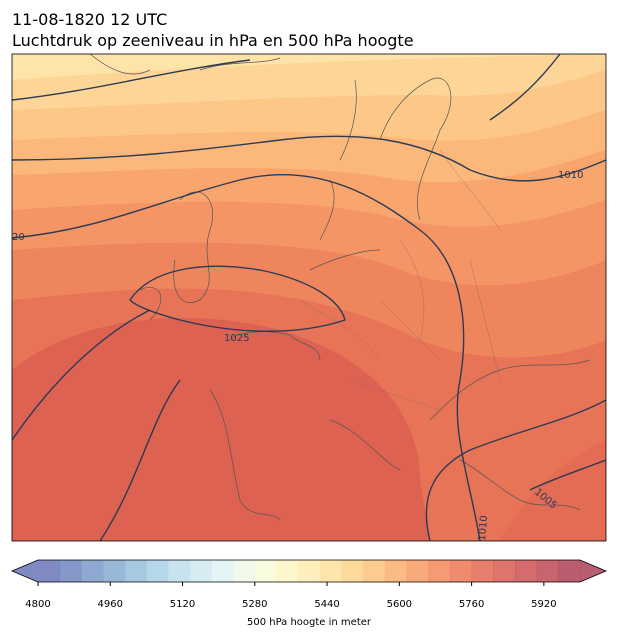 The height and width of the screenshot is (643, 618). I want to click on colorbar: 4800 4960 5120 5280 5440 5600 5760 5920, so click(309, 584).